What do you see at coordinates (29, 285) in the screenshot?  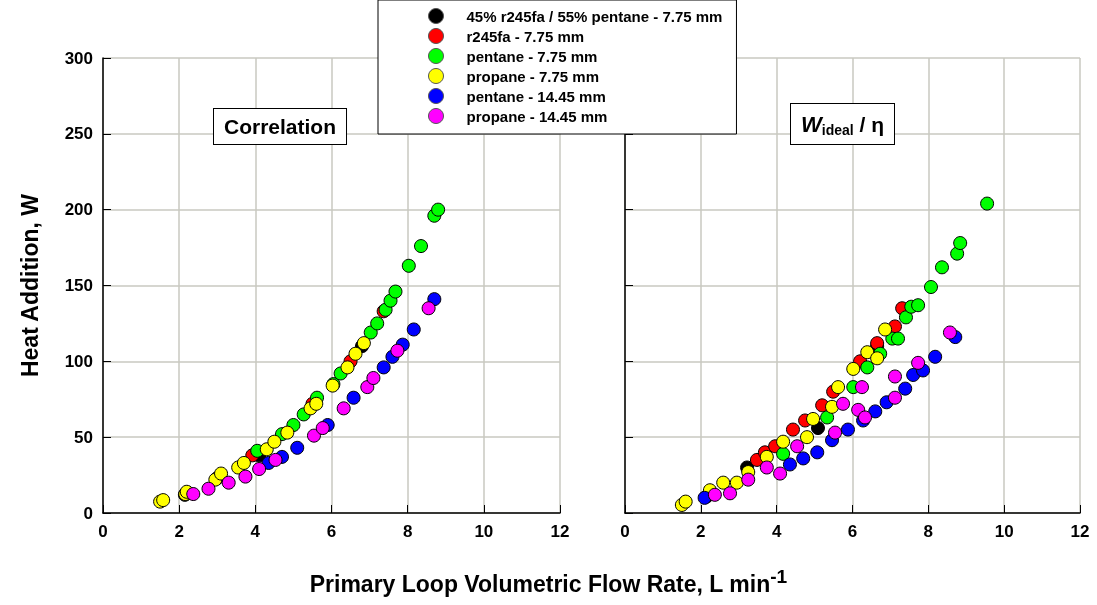 I see `y-axis-title: Heat Addition, W` at bounding box center [29, 285].